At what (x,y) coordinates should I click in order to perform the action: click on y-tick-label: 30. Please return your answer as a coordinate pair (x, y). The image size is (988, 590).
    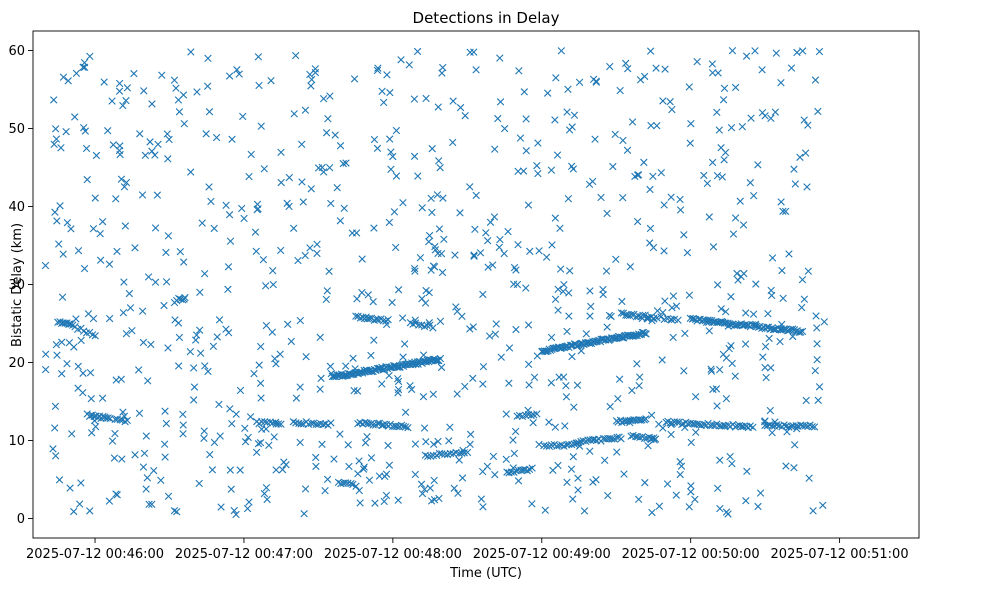
    Looking at the image, I should click on (16, 285).